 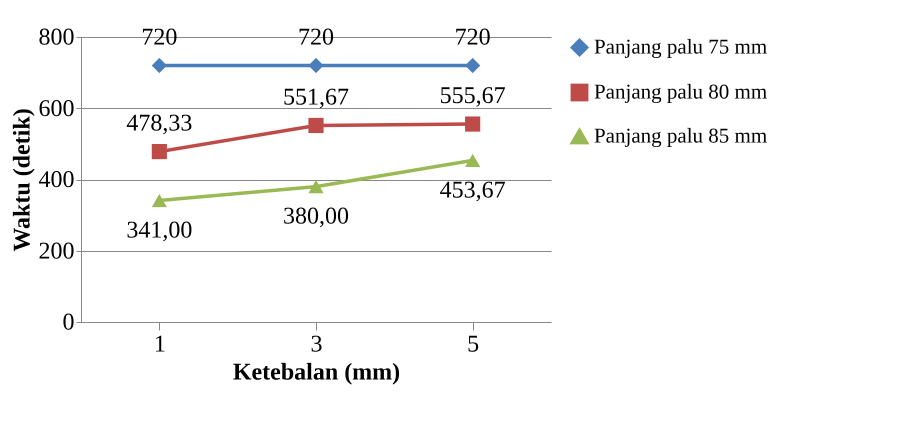 I want to click on x-axis-title: Ketebalan (mm), so click(x=316, y=373).